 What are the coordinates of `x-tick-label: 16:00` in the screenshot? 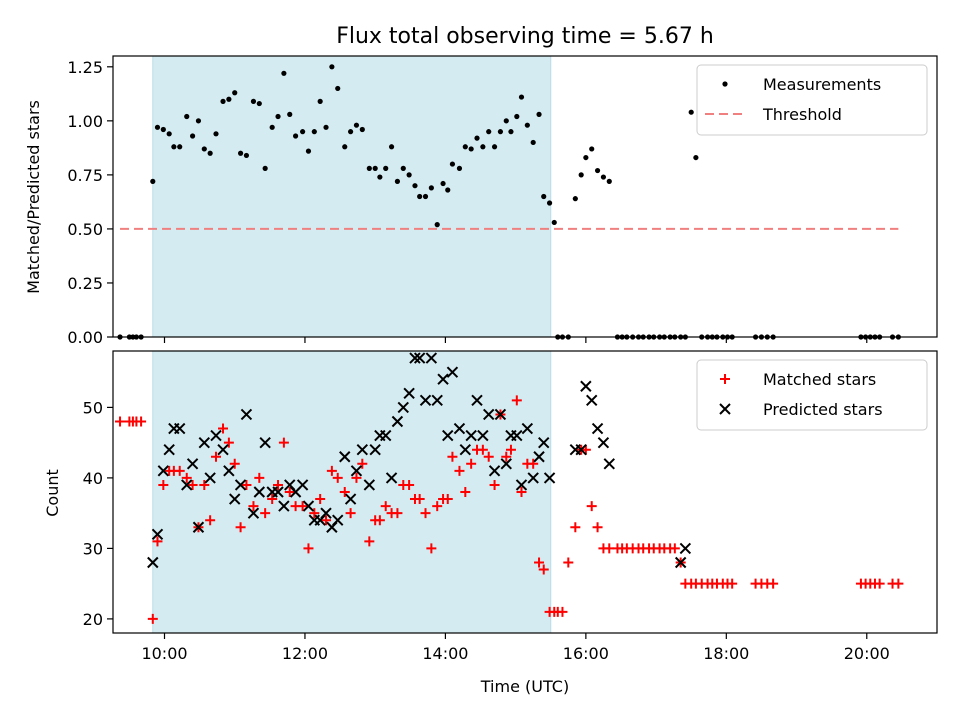 It's located at (586, 653).